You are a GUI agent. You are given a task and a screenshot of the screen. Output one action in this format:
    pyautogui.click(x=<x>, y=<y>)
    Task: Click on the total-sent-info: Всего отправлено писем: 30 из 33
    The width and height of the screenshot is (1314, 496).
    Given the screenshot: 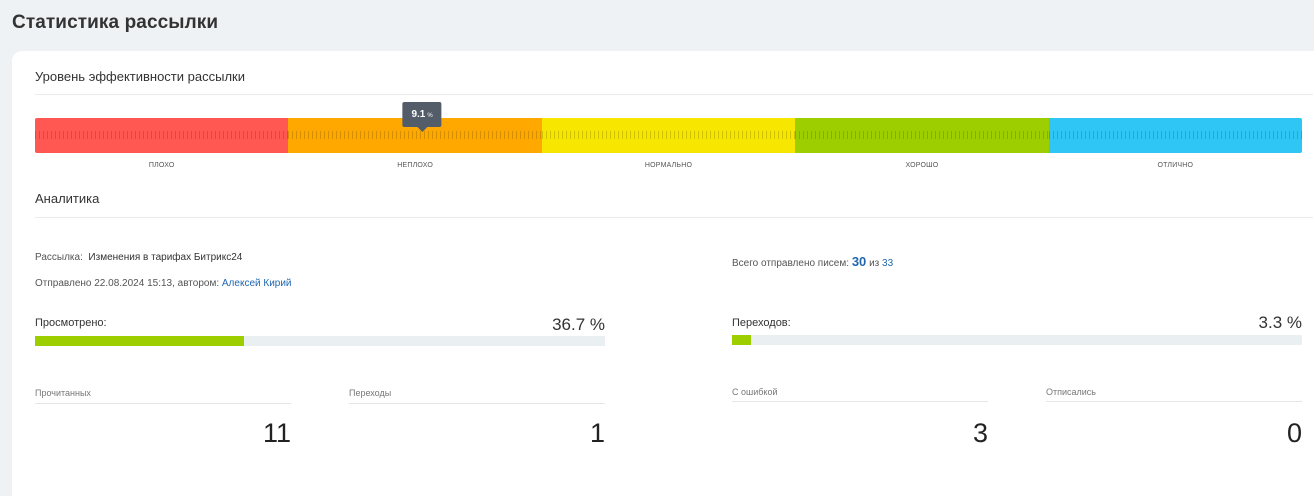 What is the action you would take?
    pyautogui.click(x=812, y=261)
    